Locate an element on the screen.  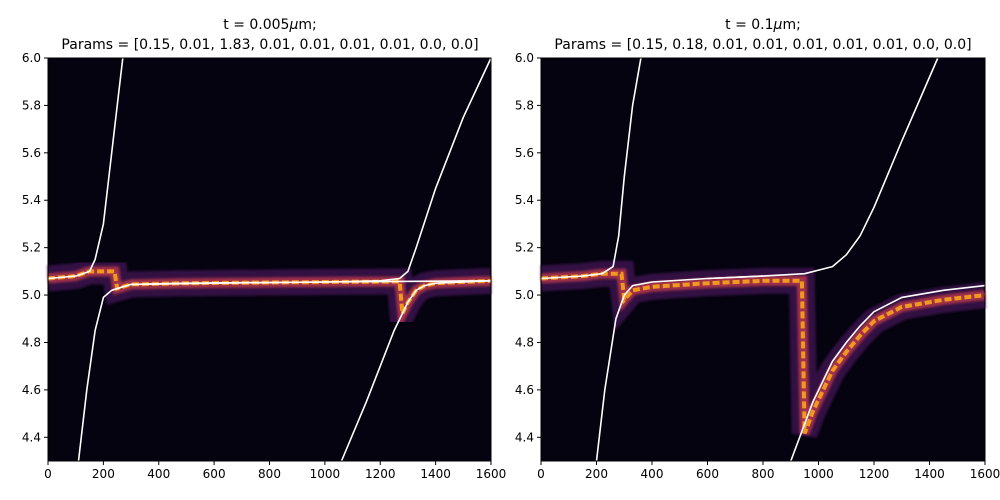
right-y-ticks: 4.4 4.6 4.8 5.0 5.2 5.4 5.6 5.8 6.0 is located at coordinates (528, 247).